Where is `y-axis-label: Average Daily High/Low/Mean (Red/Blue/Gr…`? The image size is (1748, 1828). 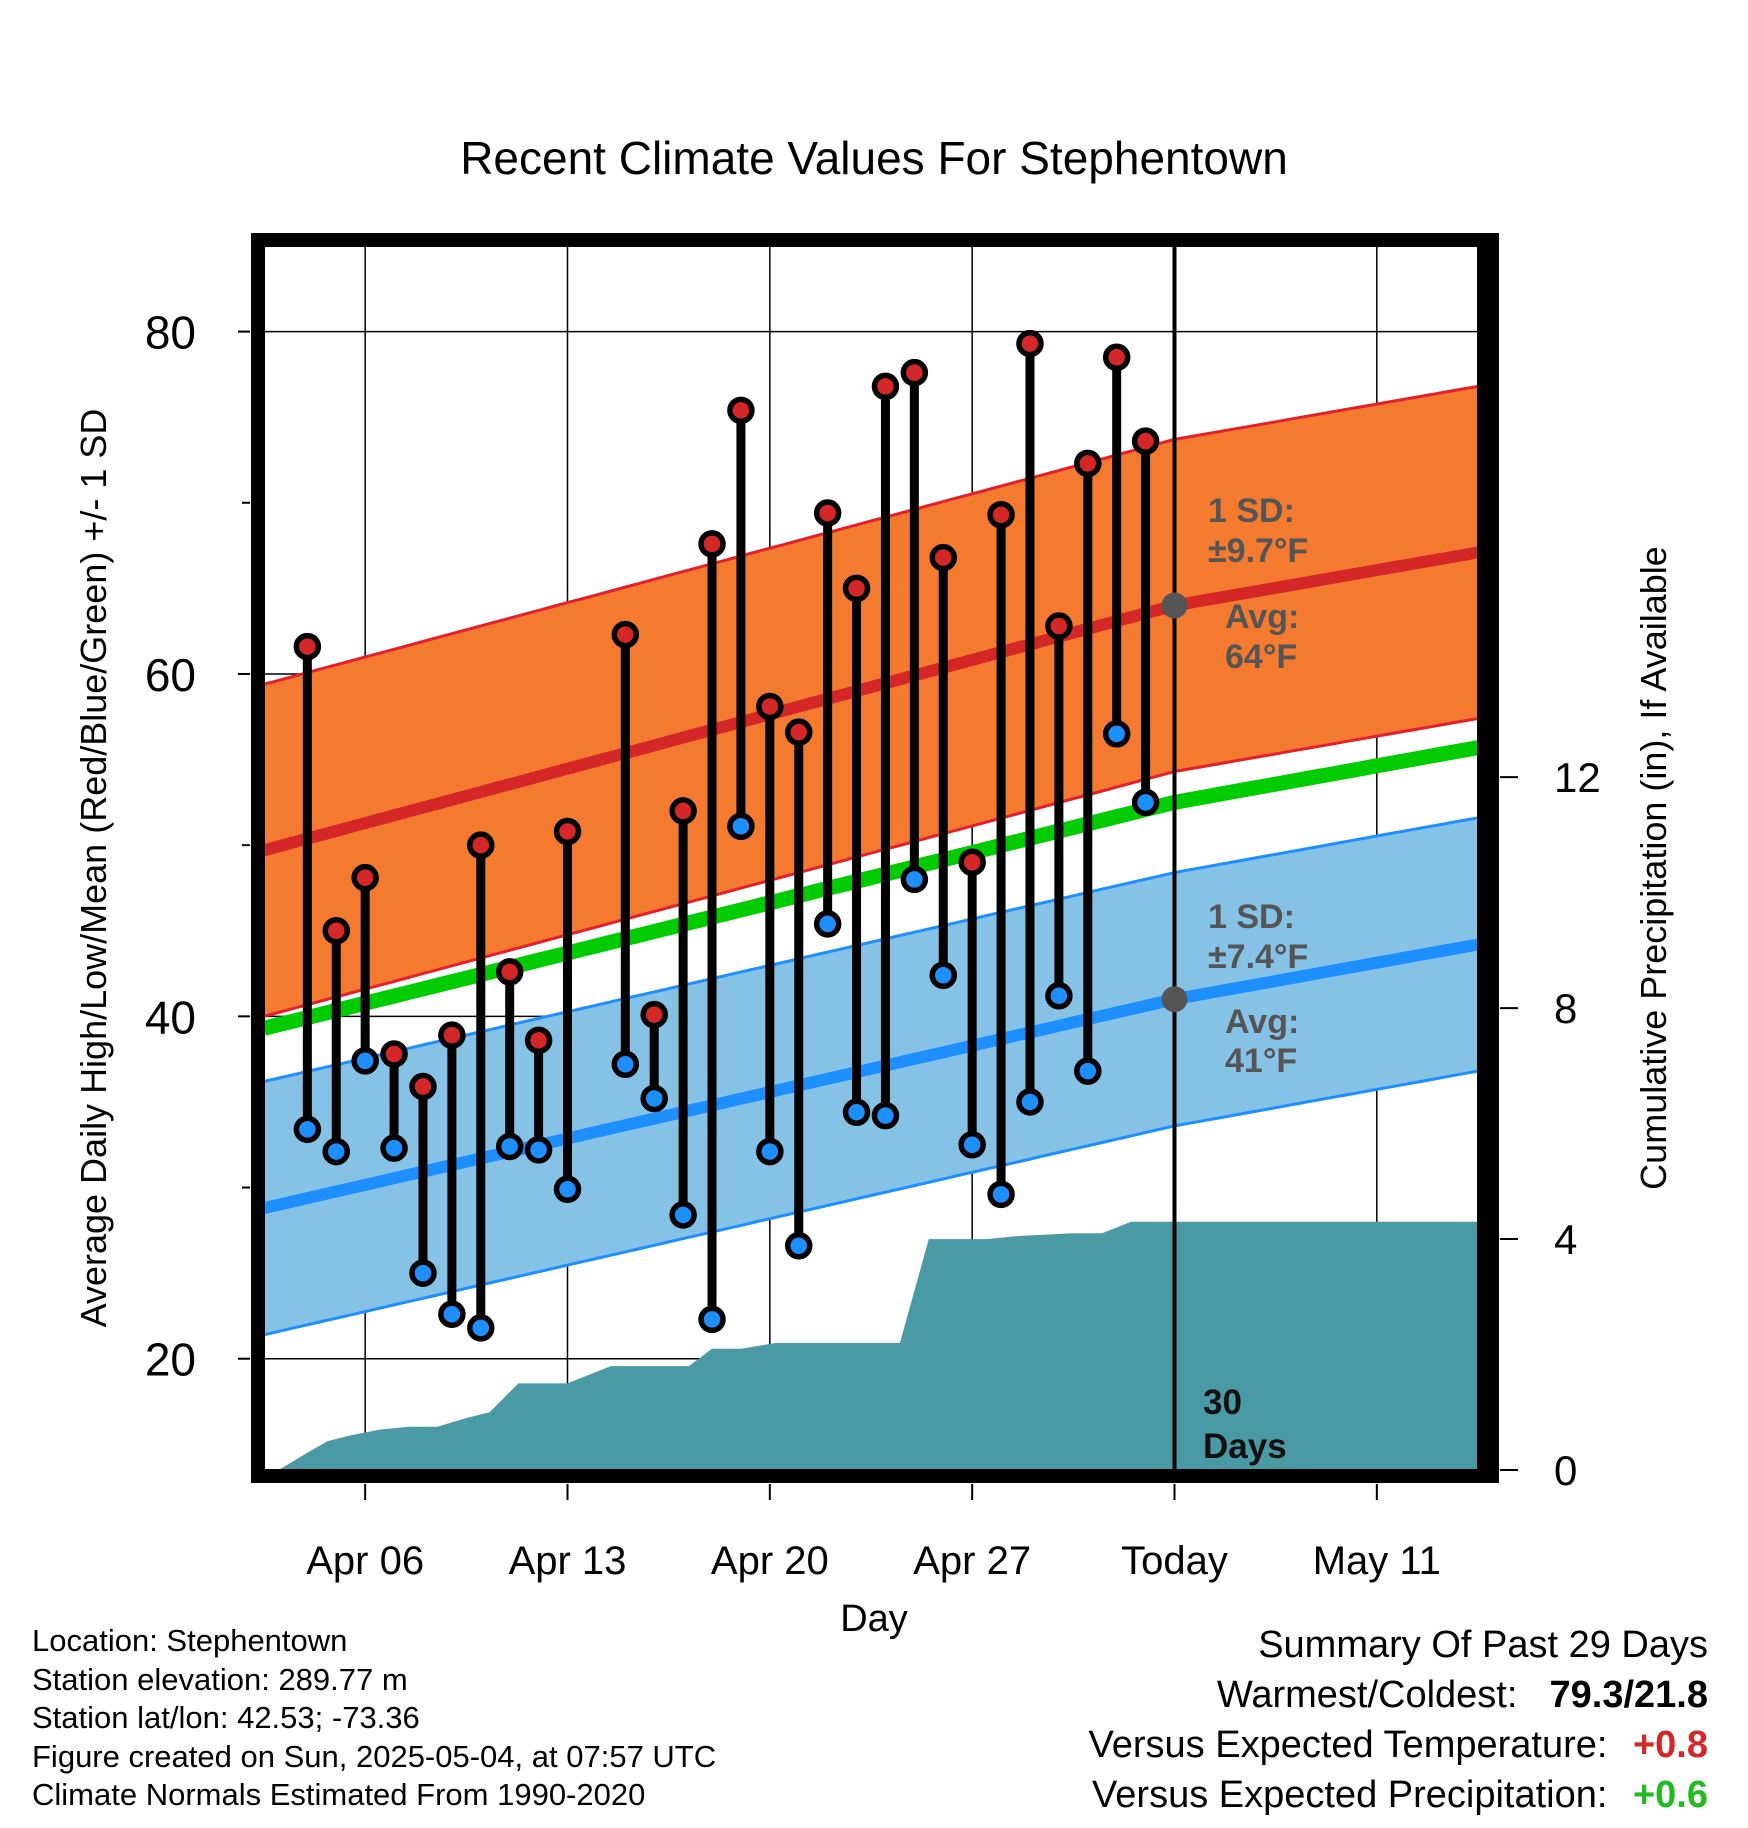 y-axis-label: Average Daily High/Low/Mean (Red/Blue/Gr… is located at coordinates (93, 868).